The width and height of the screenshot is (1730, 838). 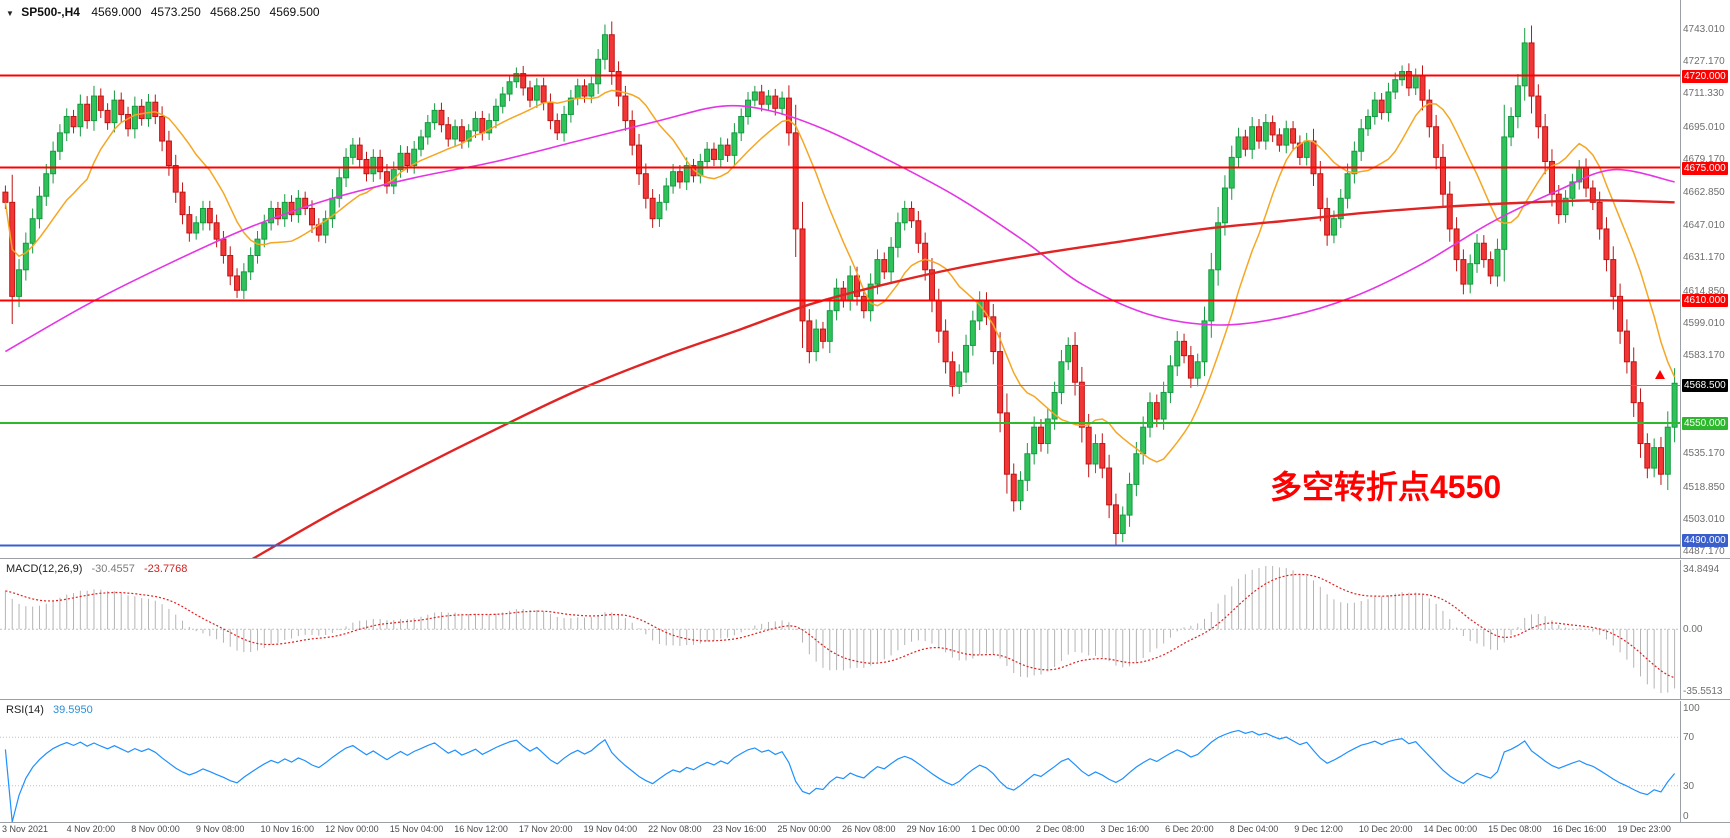 What do you see at coordinates (1385, 829) in the screenshot?
I see `time-axis-label: 10 Dec 20:00` at bounding box center [1385, 829].